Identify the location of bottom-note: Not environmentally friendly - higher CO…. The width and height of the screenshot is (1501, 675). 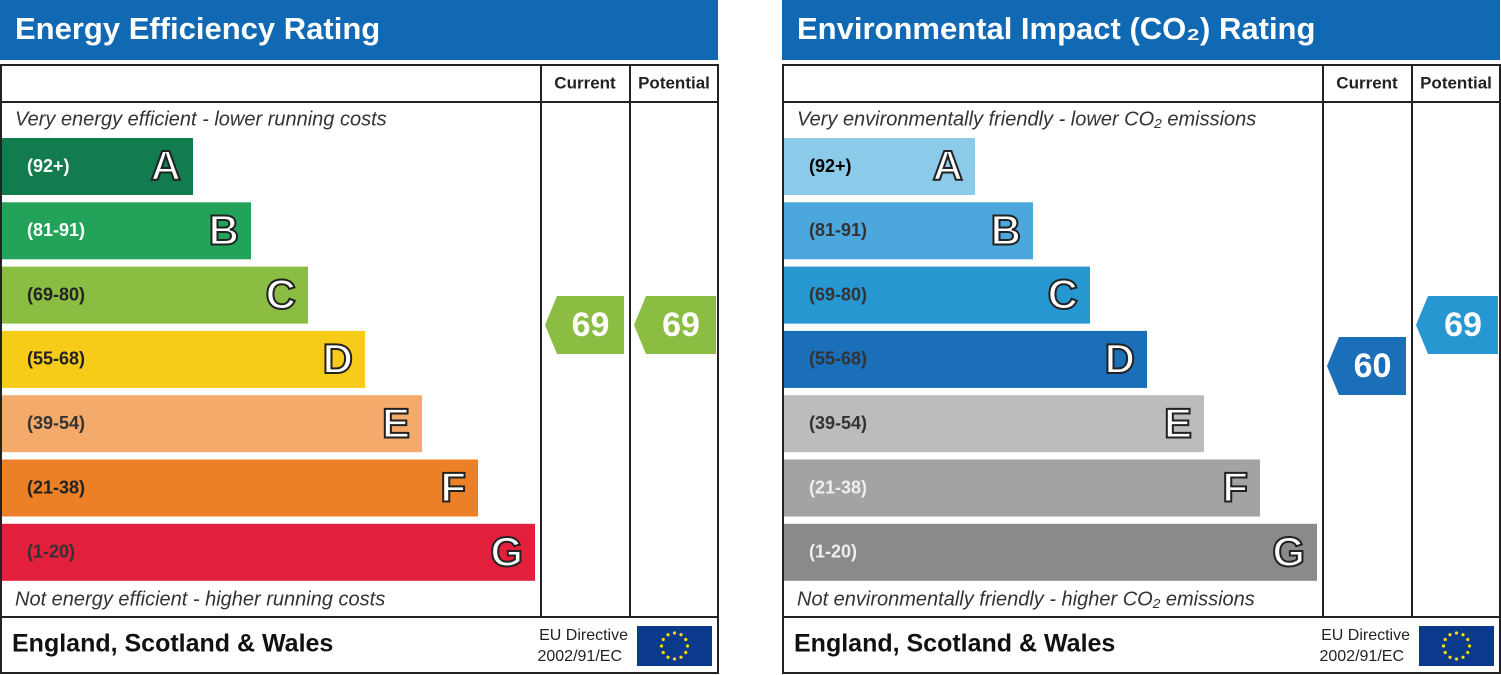
(1026, 599).